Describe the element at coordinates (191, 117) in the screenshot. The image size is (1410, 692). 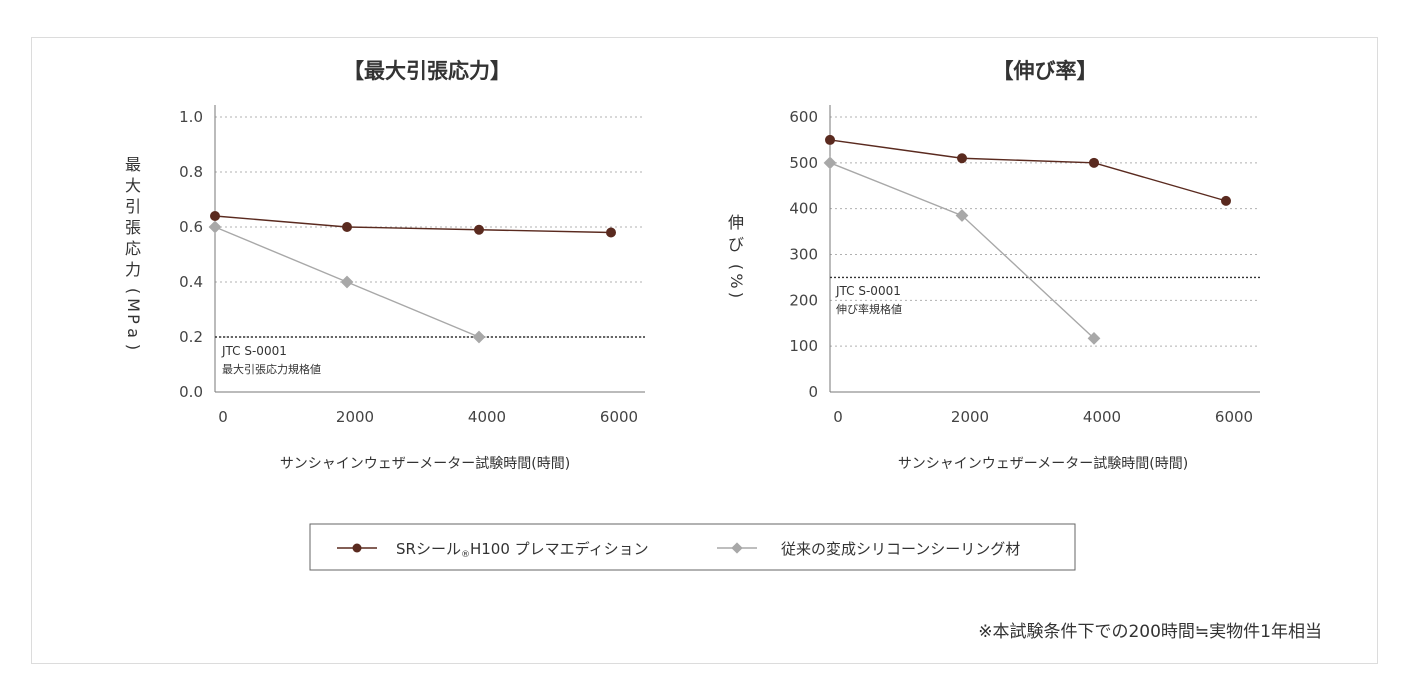
I see `y-tick-label: 1.0` at that location.